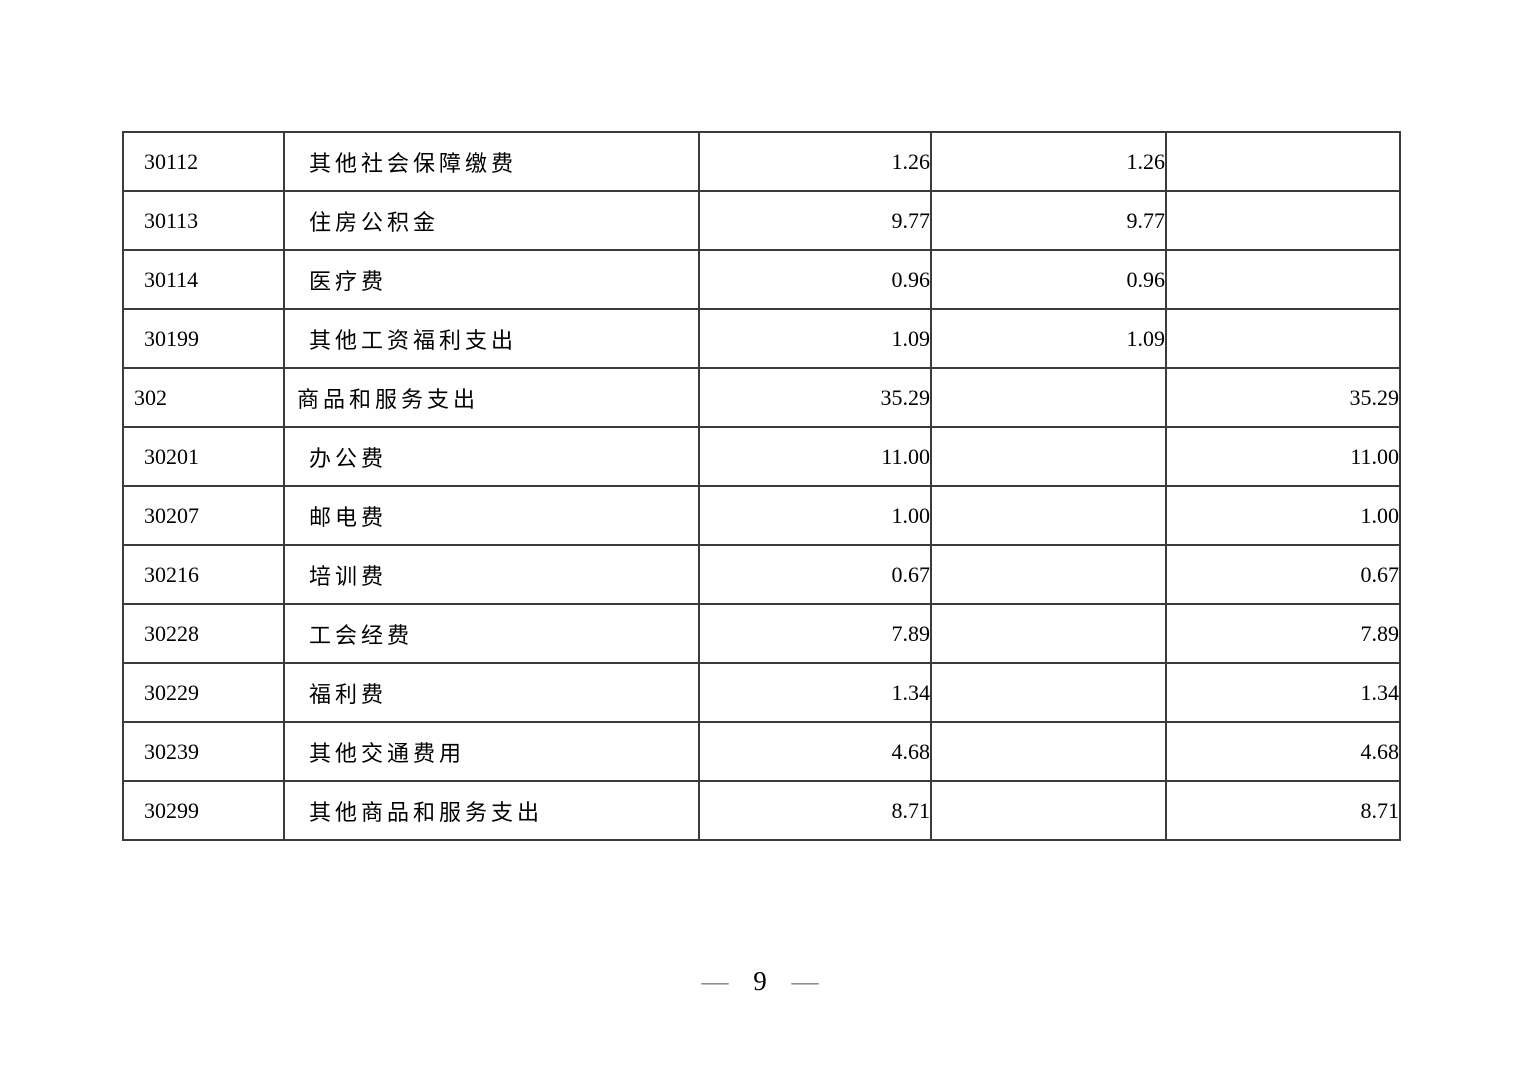 Image resolution: width=1520 pixels, height=1074 pixels. I want to click on table-row: 30199 其他工资福利支出 1.09 1.09, so click(761, 338).